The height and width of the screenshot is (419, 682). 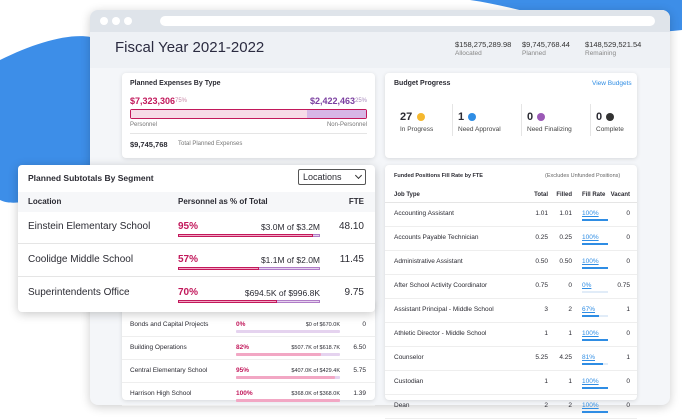 What do you see at coordinates (583, 176) in the screenshot?
I see `note: (Excludes Unfunded Positions)` at bounding box center [583, 176].